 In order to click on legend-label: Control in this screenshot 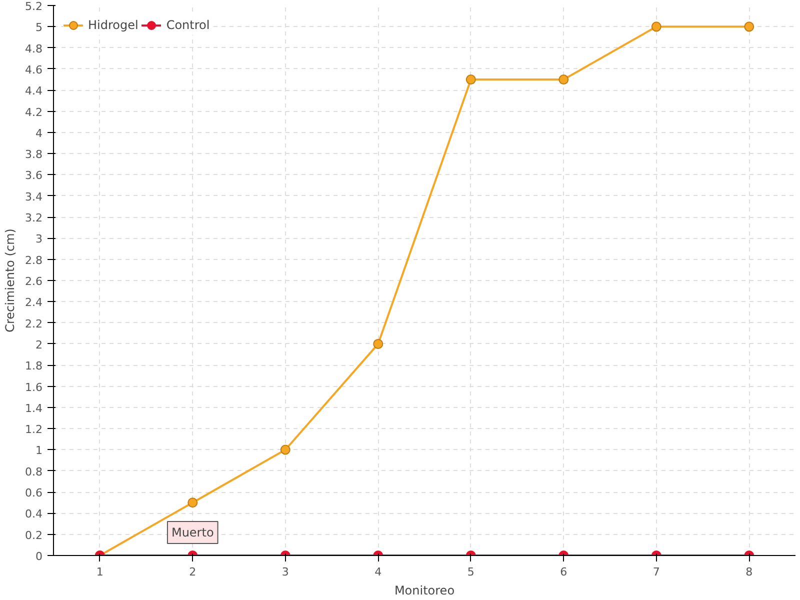, I will do `click(188, 25)`.